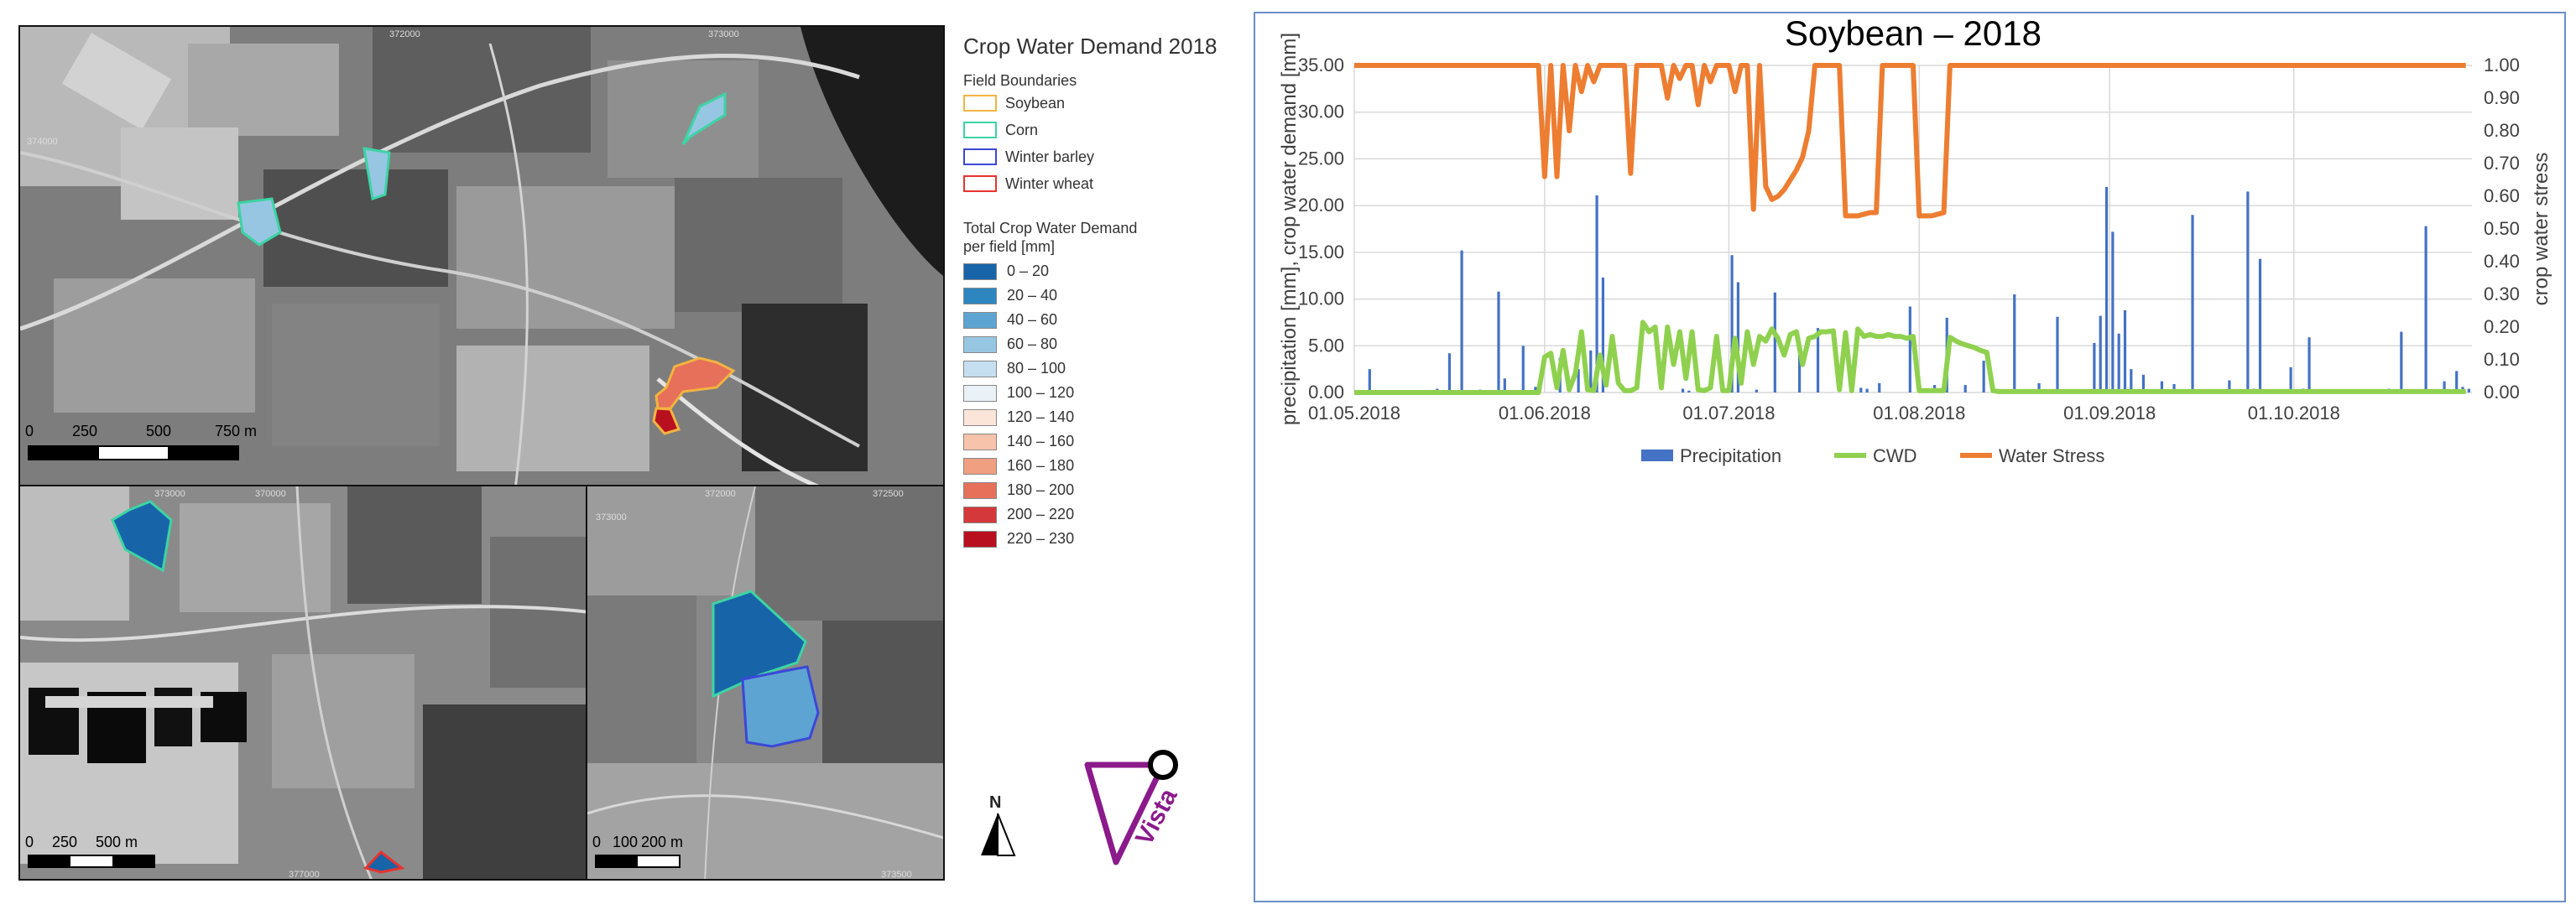 The image size is (2576, 920). Describe the element at coordinates (1028, 270) in the screenshot. I see `class-label: 0 – 20` at that location.